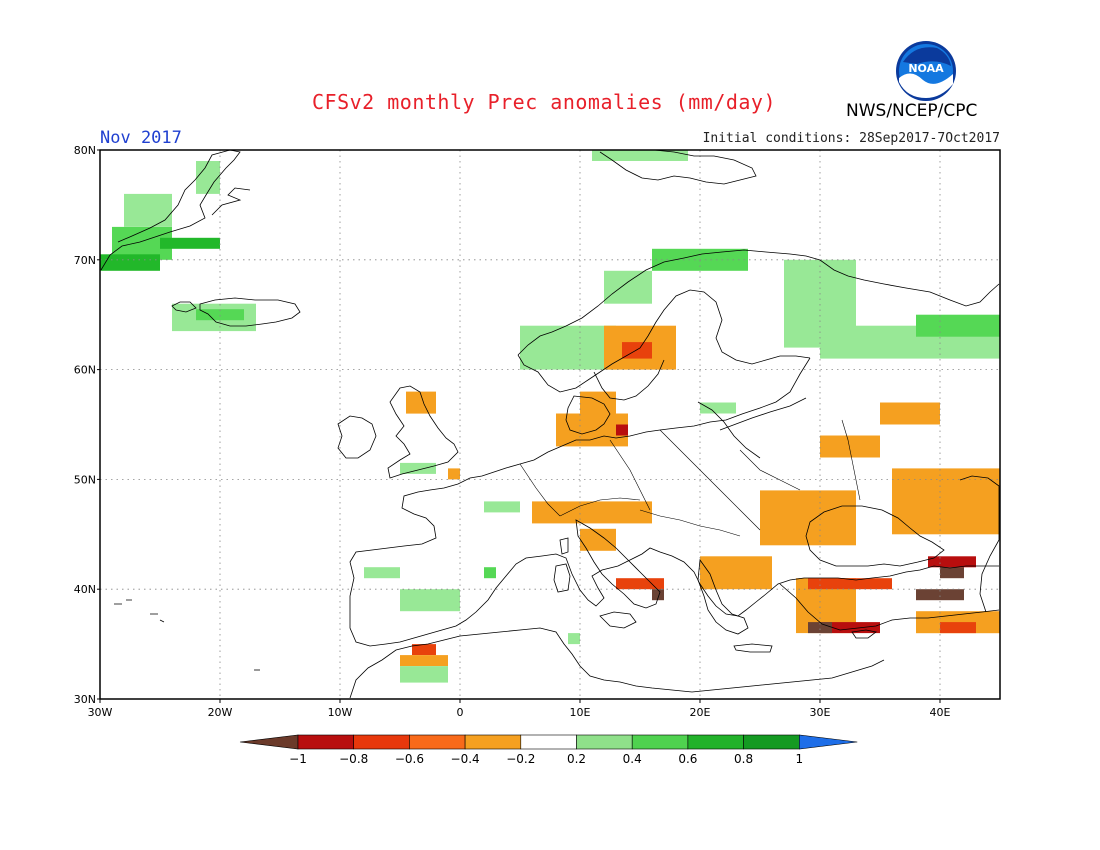 This screenshot has height=850, width=1100. I want to click on colorbar-tick-label: −0.6, so click(409, 759).